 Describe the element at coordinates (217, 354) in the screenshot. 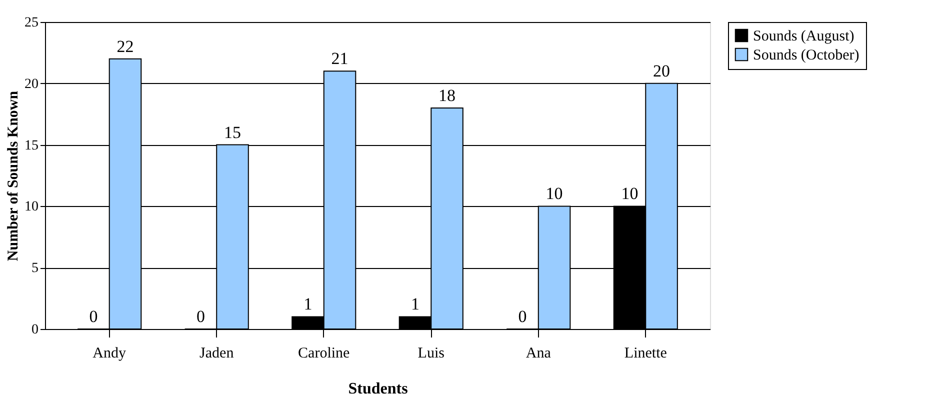

I see `x-tick-label: Jaden` at that location.